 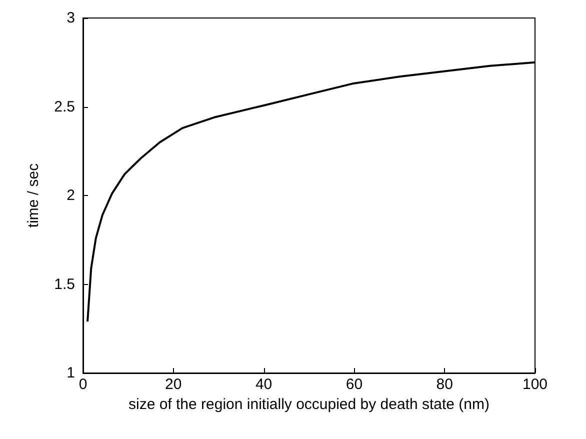 I want to click on x-tick-label: 0, so click(x=83, y=384).